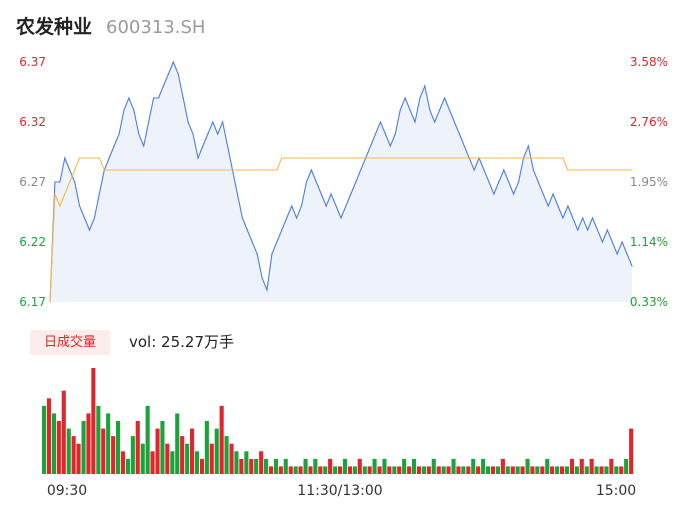  Describe the element at coordinates (32, 182) in the screenshot. I see `price-tick-label: 6.27` at that location.